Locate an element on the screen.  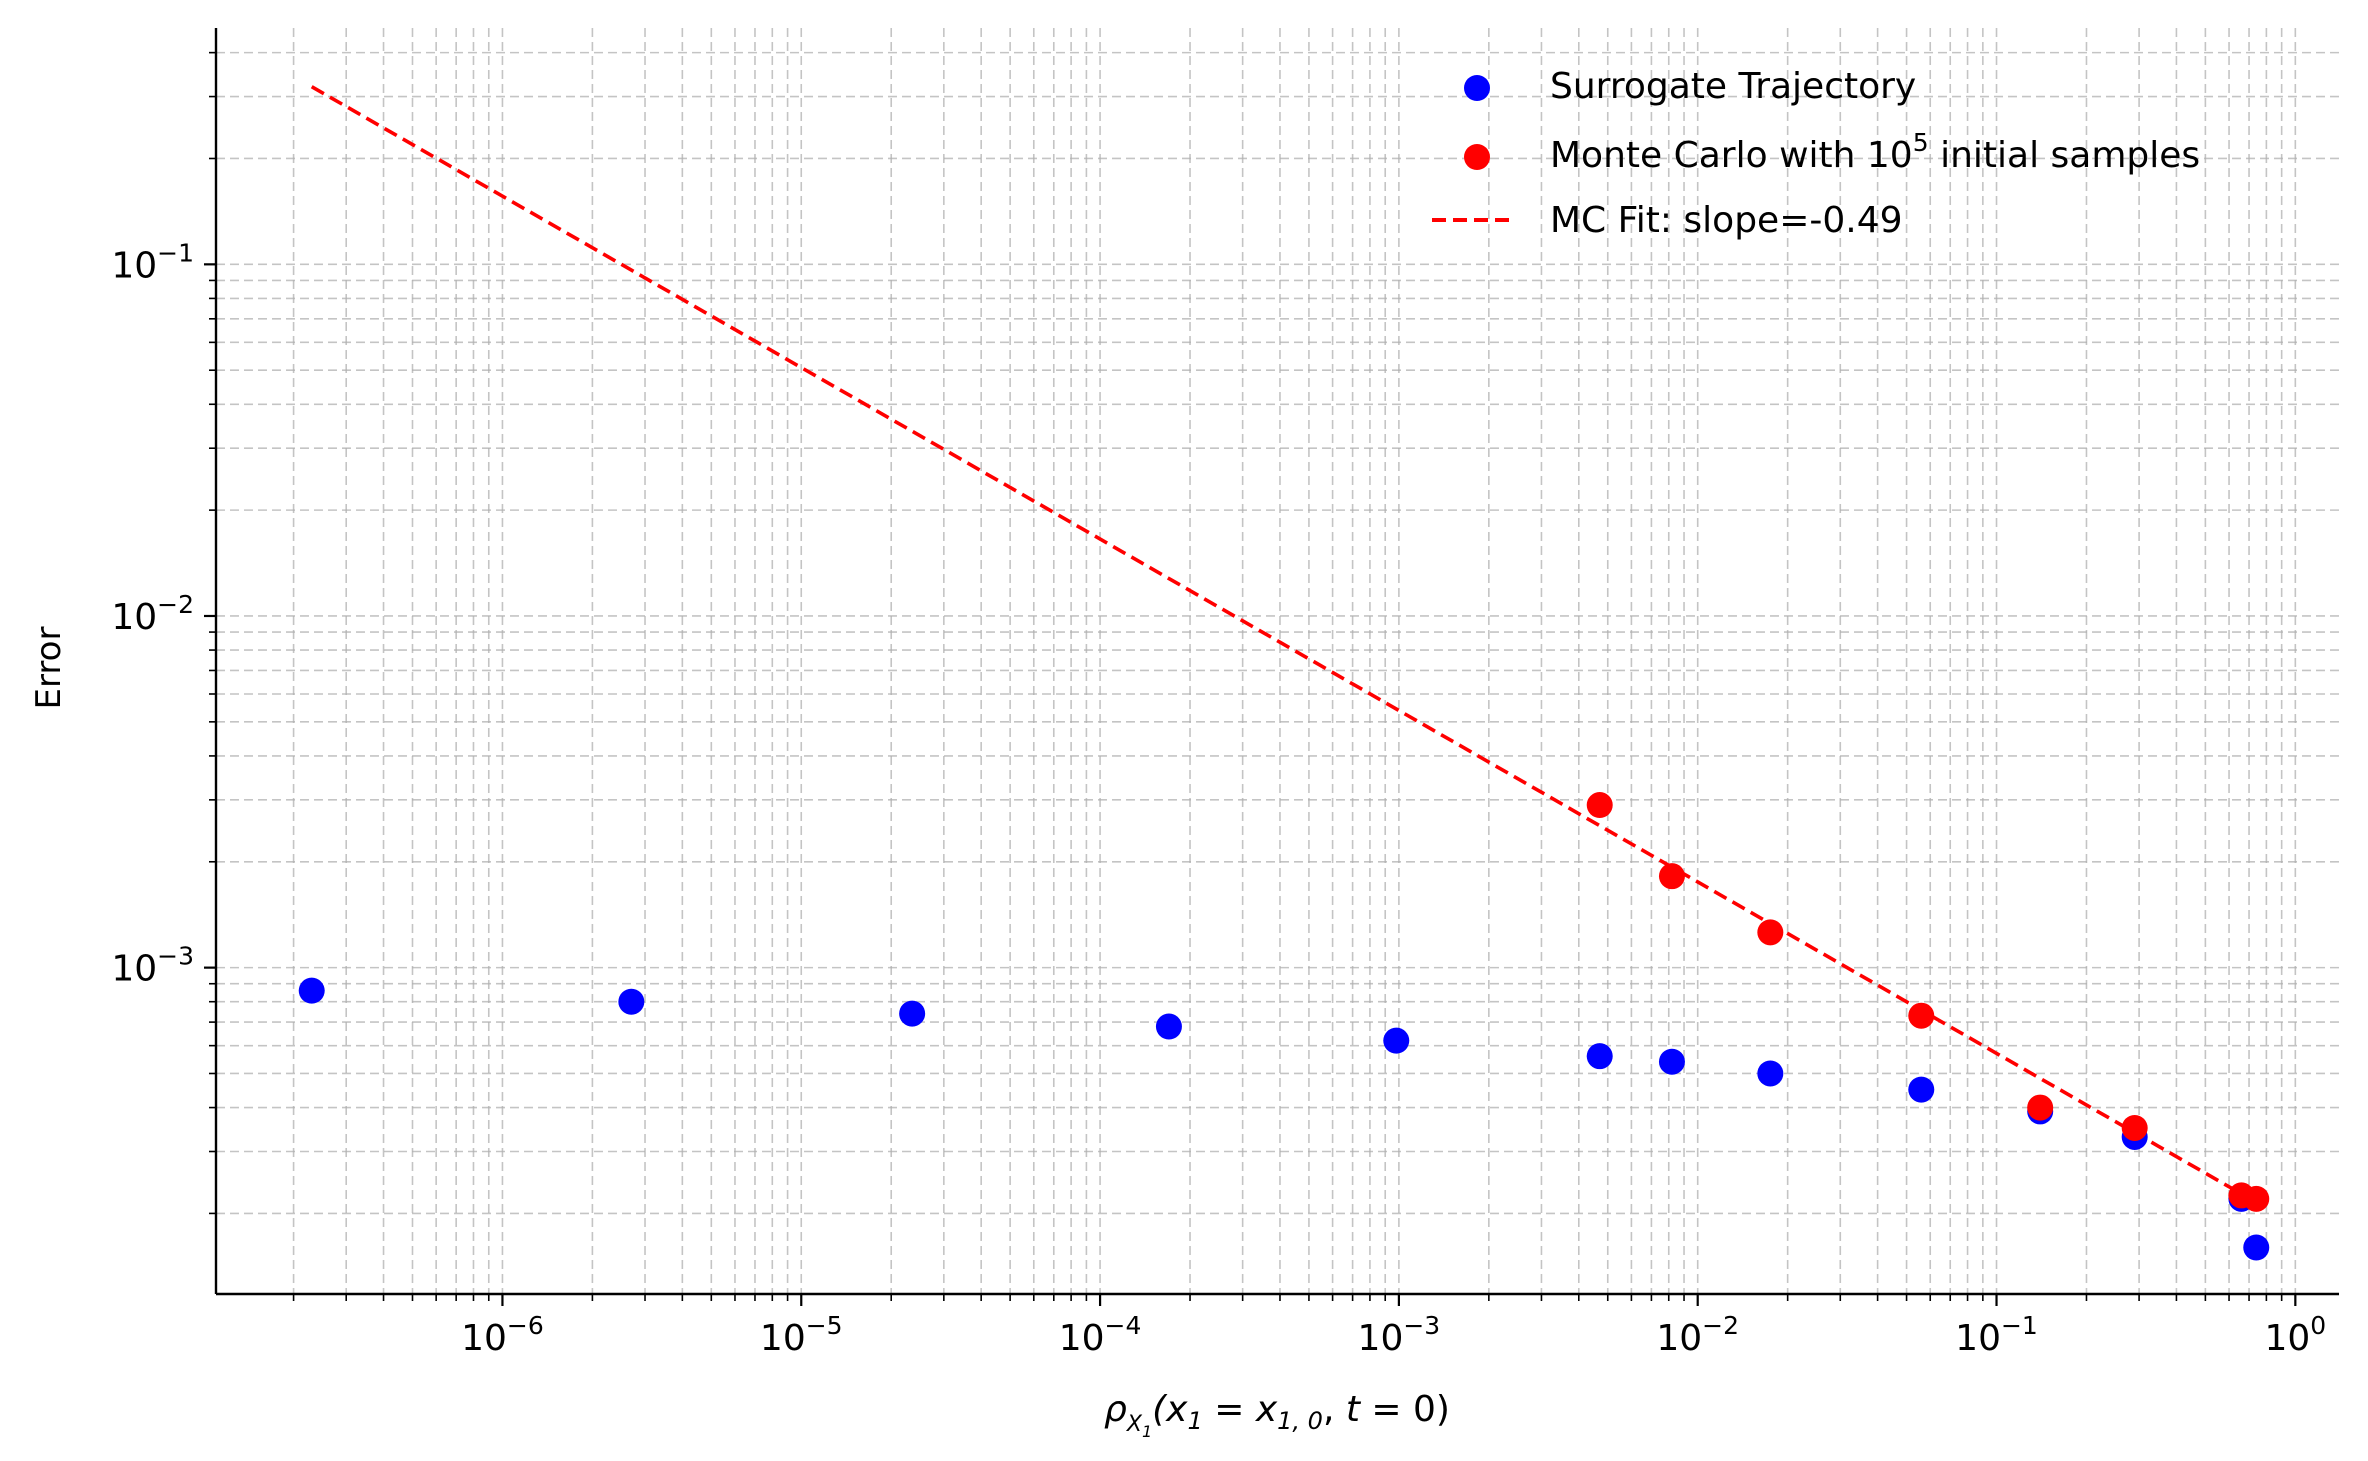
legend-surrogate-label: Surrogate Trajectory is located at coordinates (1733, 86).